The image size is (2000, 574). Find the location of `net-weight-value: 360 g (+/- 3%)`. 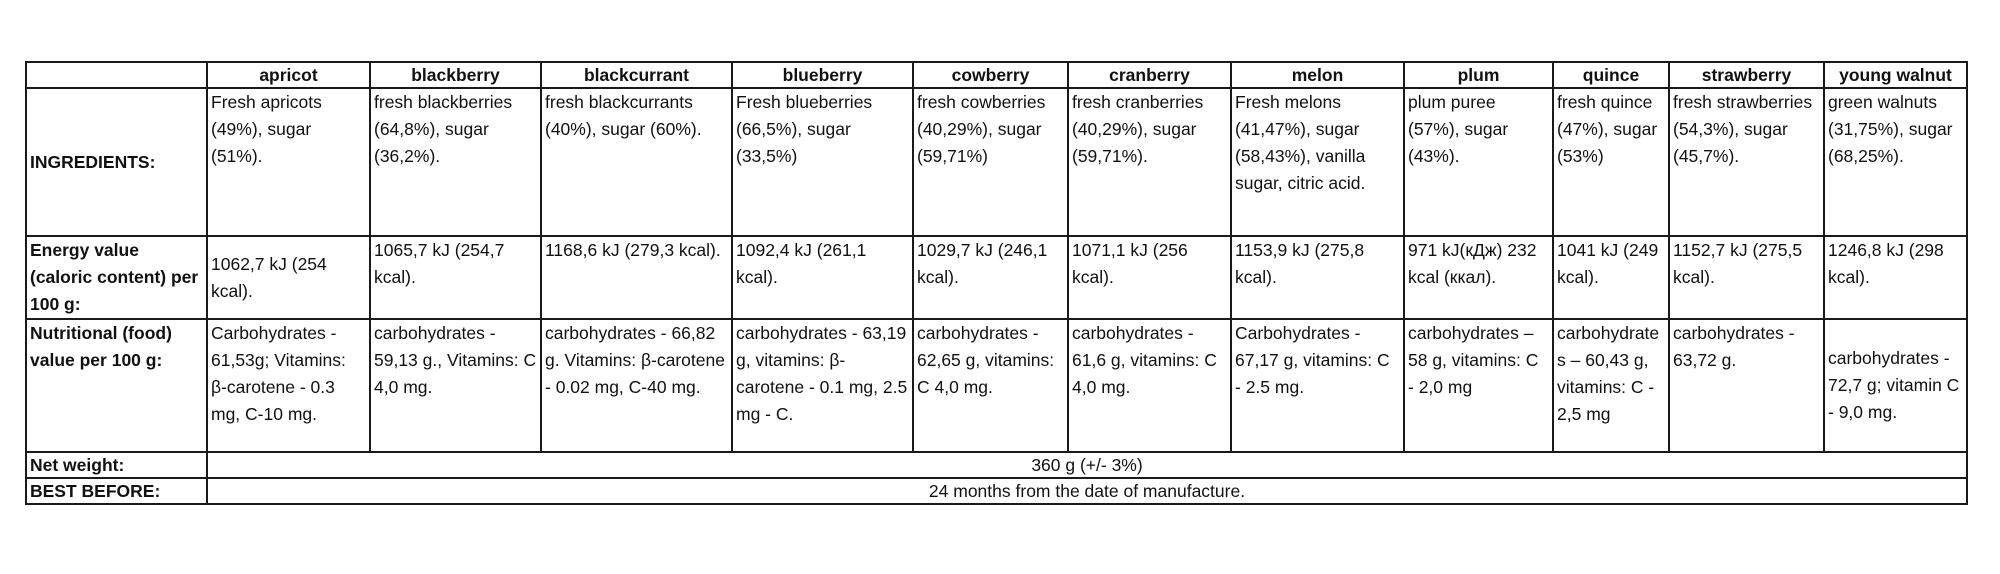

net-weight-value: 360 g (+/- 3%) is located at coordinates (1087, 465).